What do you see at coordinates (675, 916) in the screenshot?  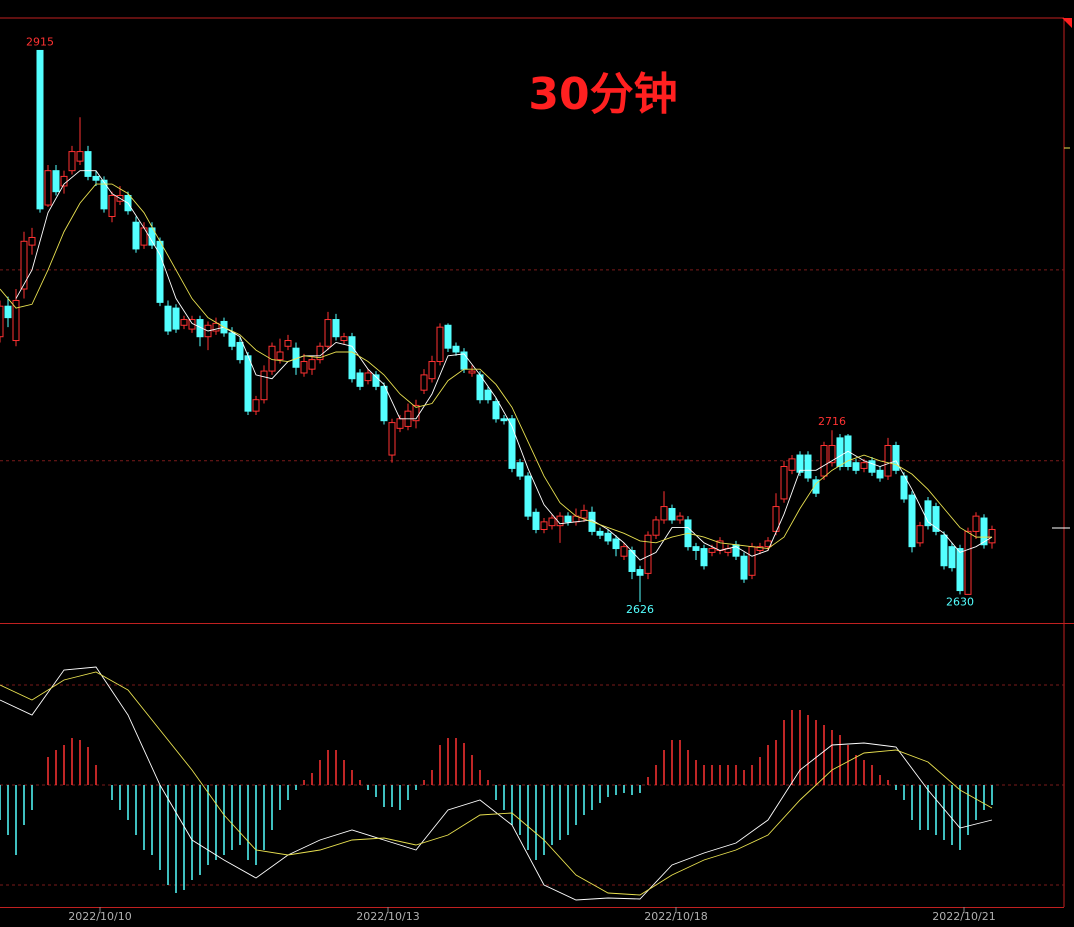 I see `x-tick-label: 2022/10/18` at bounding box center [675, 916].